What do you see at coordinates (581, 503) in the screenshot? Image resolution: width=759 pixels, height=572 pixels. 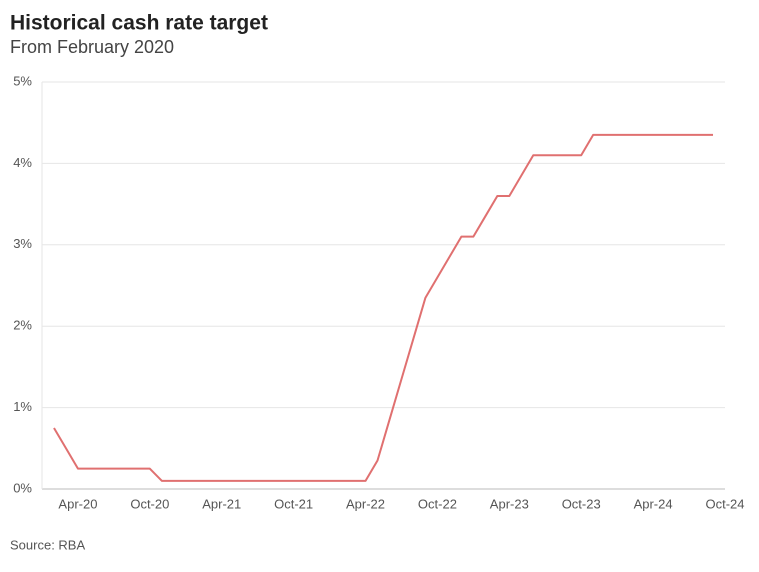 I see `x-tick-label: Oct-23` at bounding box center [581, 503].